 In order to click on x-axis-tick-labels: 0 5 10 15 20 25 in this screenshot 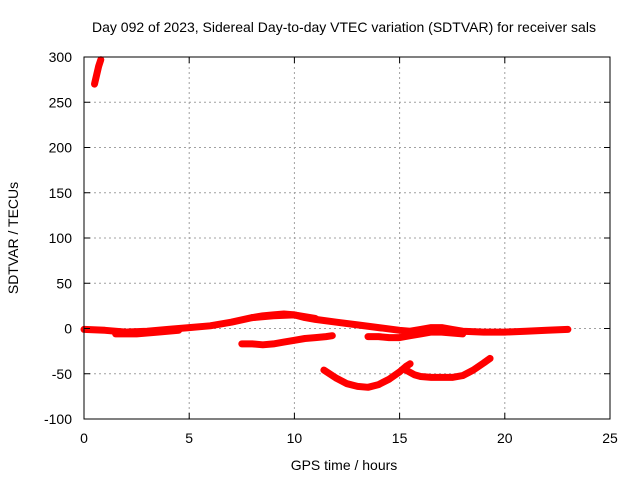, I will do `click(349, 438)`.